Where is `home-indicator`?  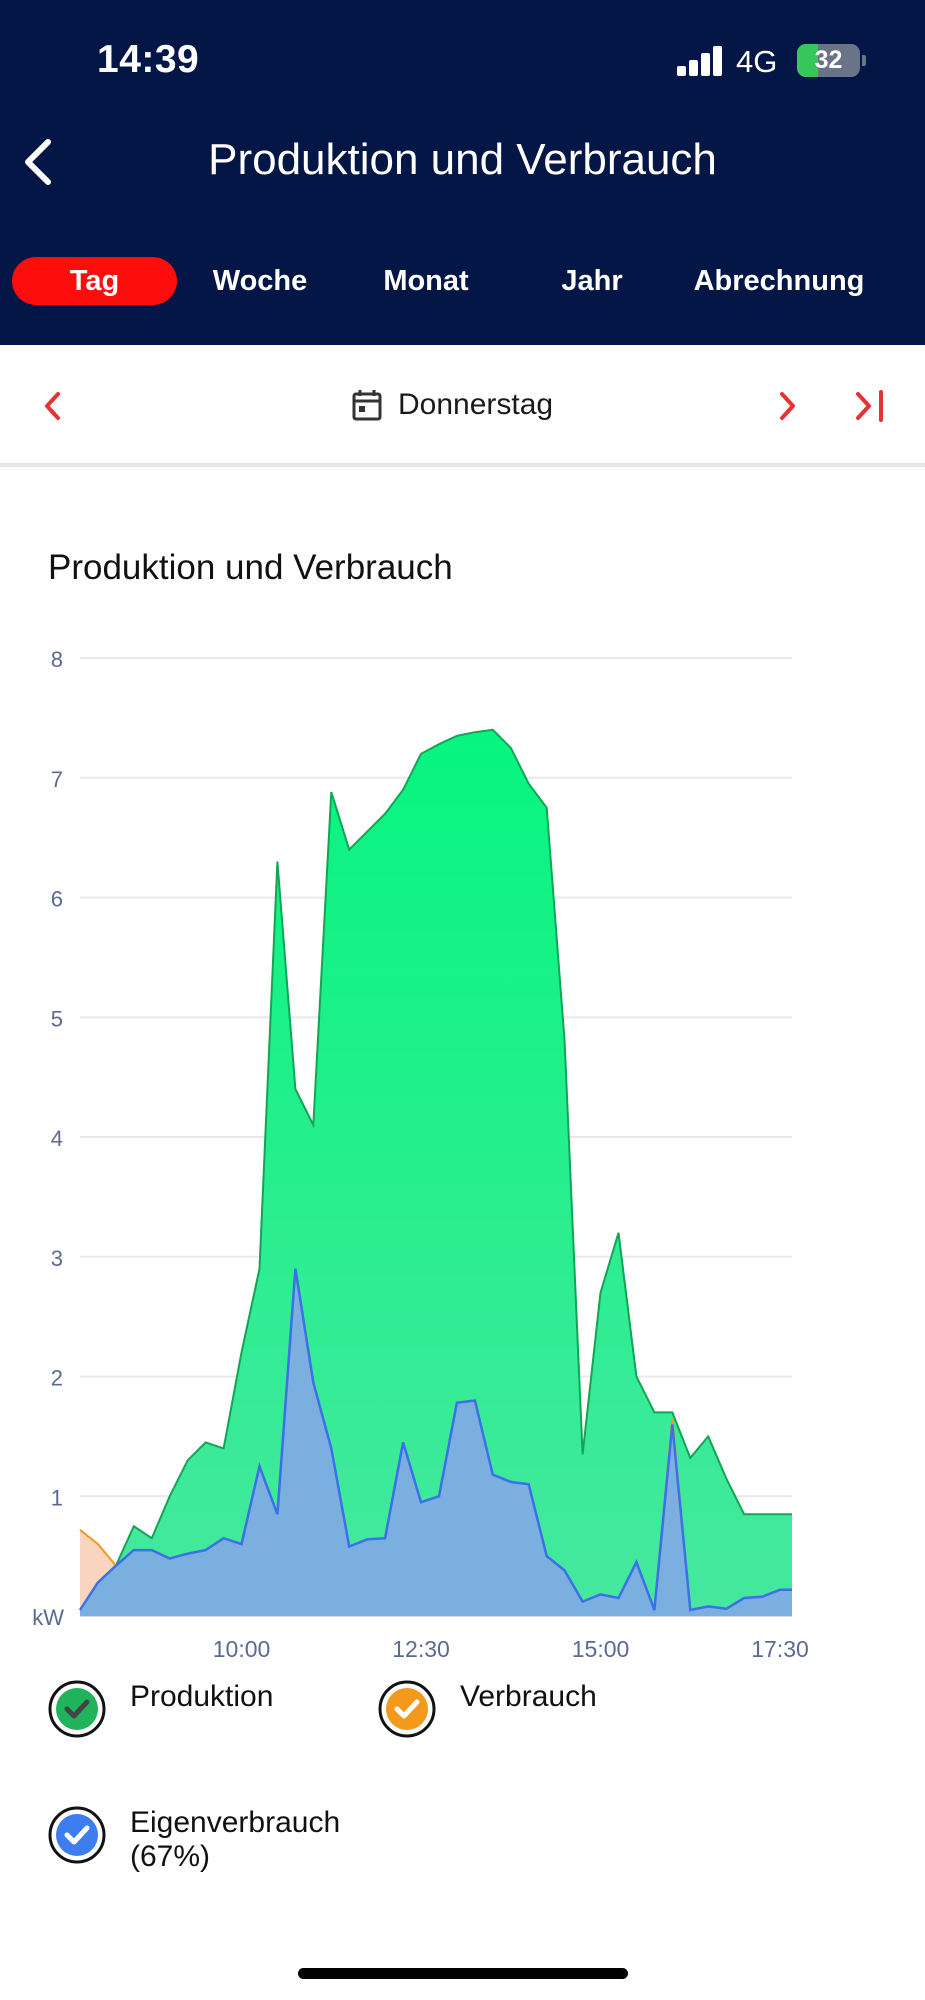
home-indicator is located at coordinates (463, 1973).